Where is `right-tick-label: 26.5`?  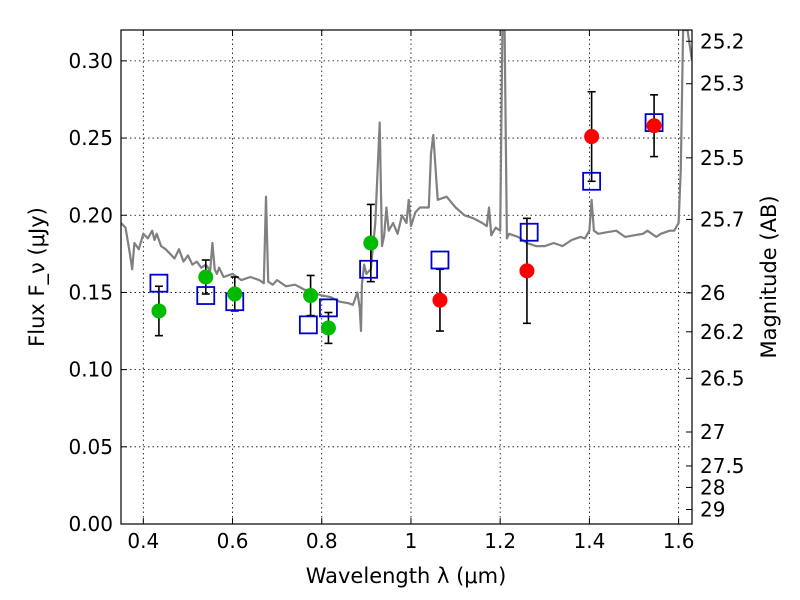 right-tick-label: 26.5 is located at coordinates (722, 378).